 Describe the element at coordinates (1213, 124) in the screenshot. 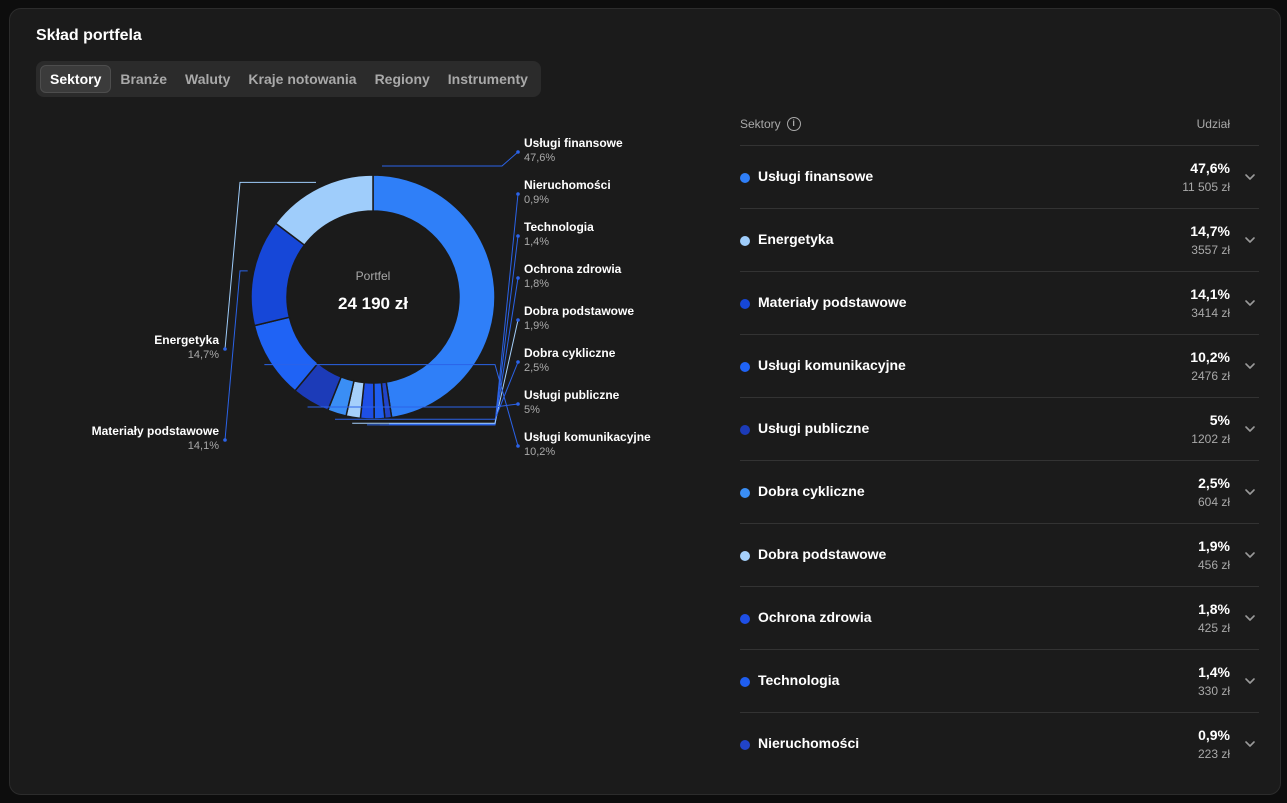

I see `header-share: Udział` at that location.